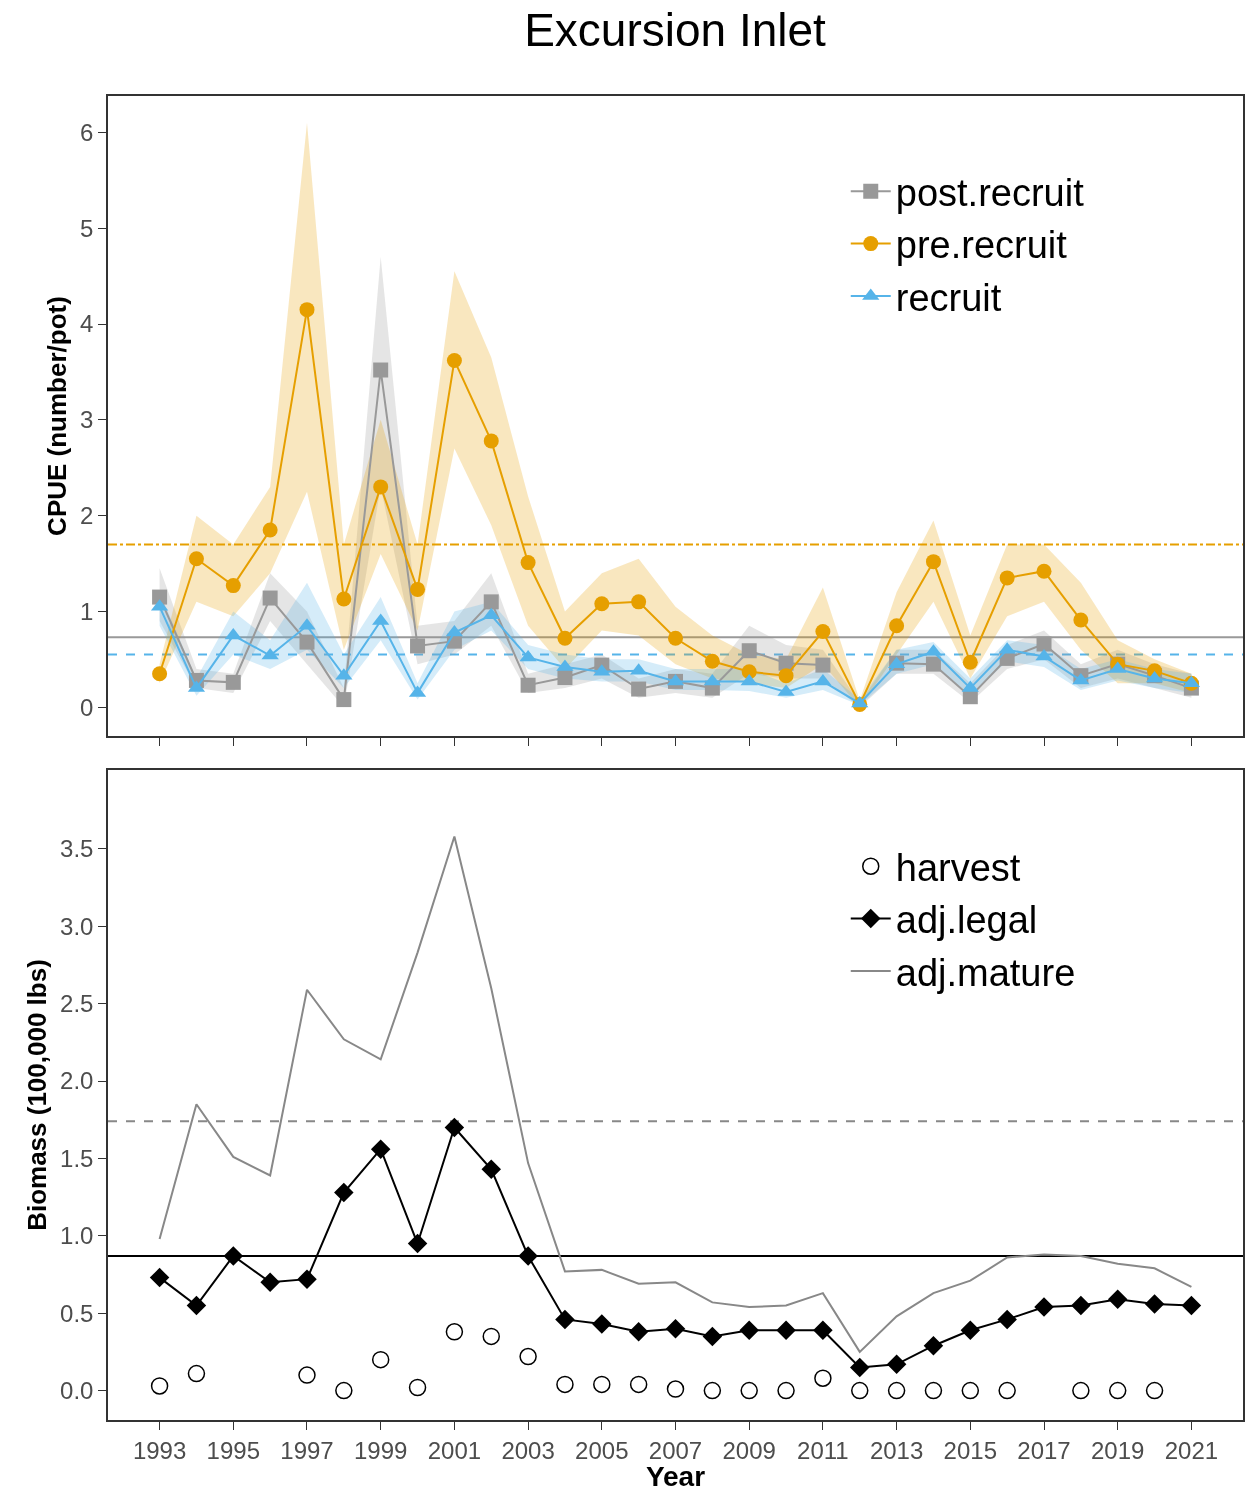 The image size is (1250, 1492). I want to click on y-axis-title: Biomass (100,000 lbs), so click(36, 1095).